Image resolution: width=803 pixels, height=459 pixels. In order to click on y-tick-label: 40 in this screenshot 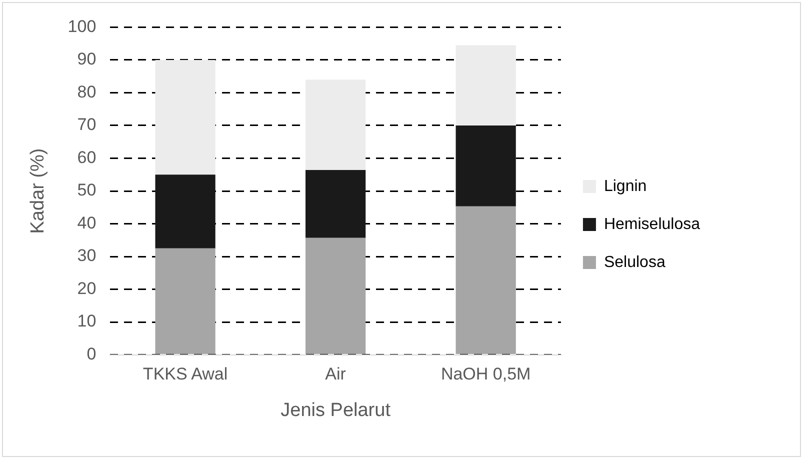, I will do `click(86, 222)`.